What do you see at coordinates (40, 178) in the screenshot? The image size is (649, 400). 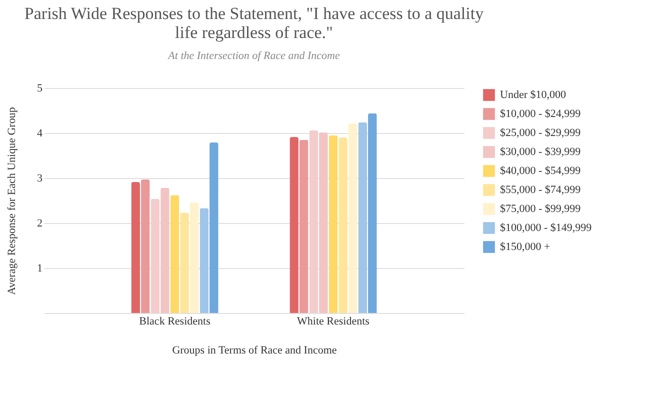 I see `y-tick-label: 3` at bounding box center [40, 178].